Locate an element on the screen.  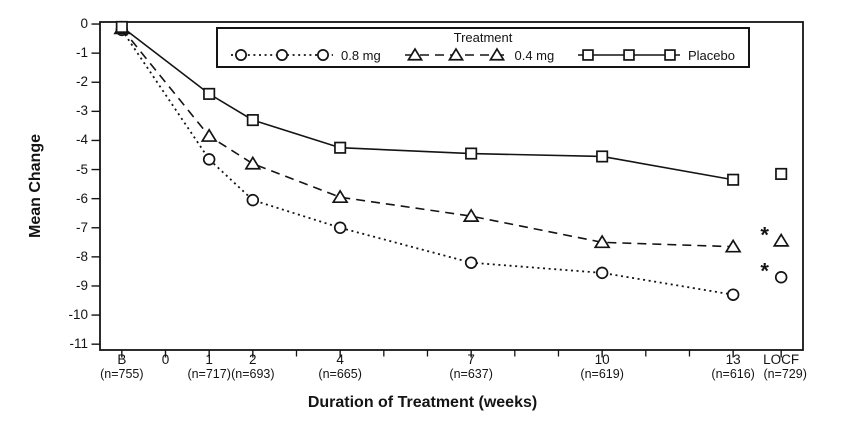
x-tick-label: 13 is located at coordinates (733, 359).